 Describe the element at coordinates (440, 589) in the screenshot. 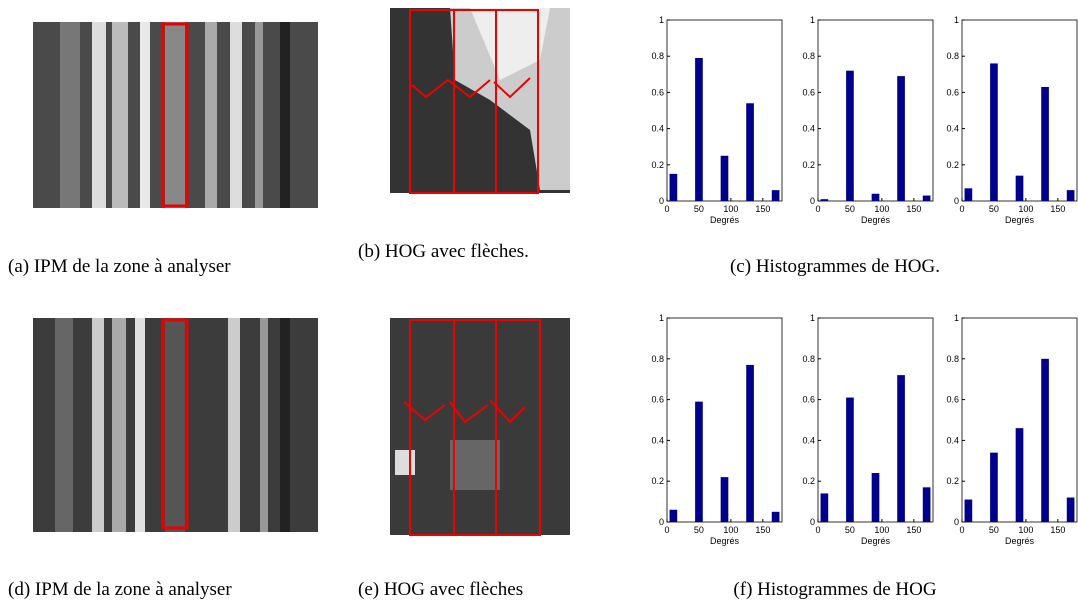

I see `caption: (e) HOG avec flèches` at that location.